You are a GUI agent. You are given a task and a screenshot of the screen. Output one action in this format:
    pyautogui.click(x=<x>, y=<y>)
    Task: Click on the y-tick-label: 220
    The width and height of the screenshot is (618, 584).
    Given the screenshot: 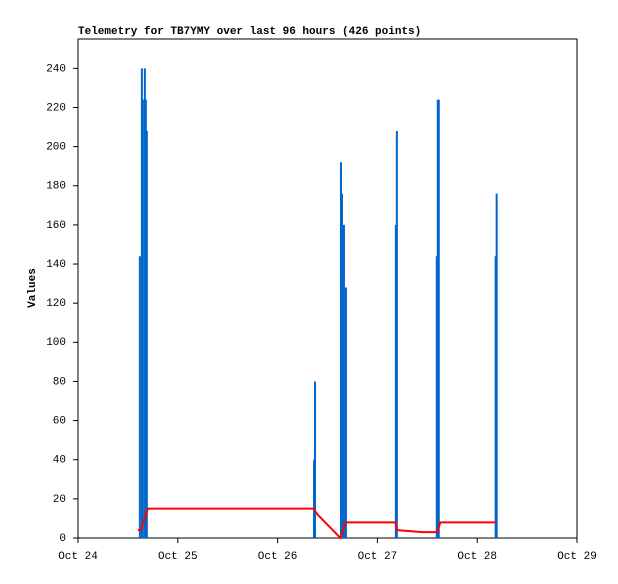 What is the action you would take?
    pyautogui.click(x=56, y=108)
    